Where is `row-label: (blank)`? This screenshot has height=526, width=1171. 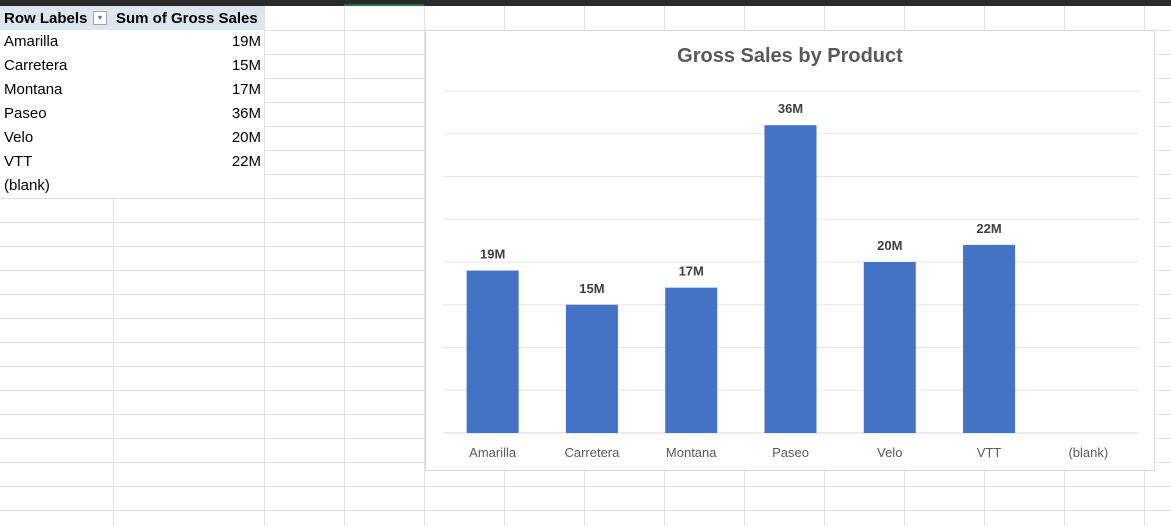 row-label: (blank) is located at coordinates (27, 185).